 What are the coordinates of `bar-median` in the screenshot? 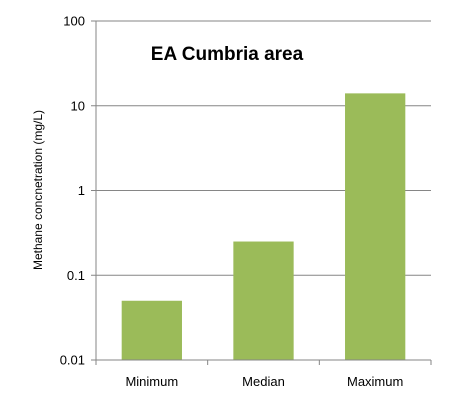 It's located at (263, 300).